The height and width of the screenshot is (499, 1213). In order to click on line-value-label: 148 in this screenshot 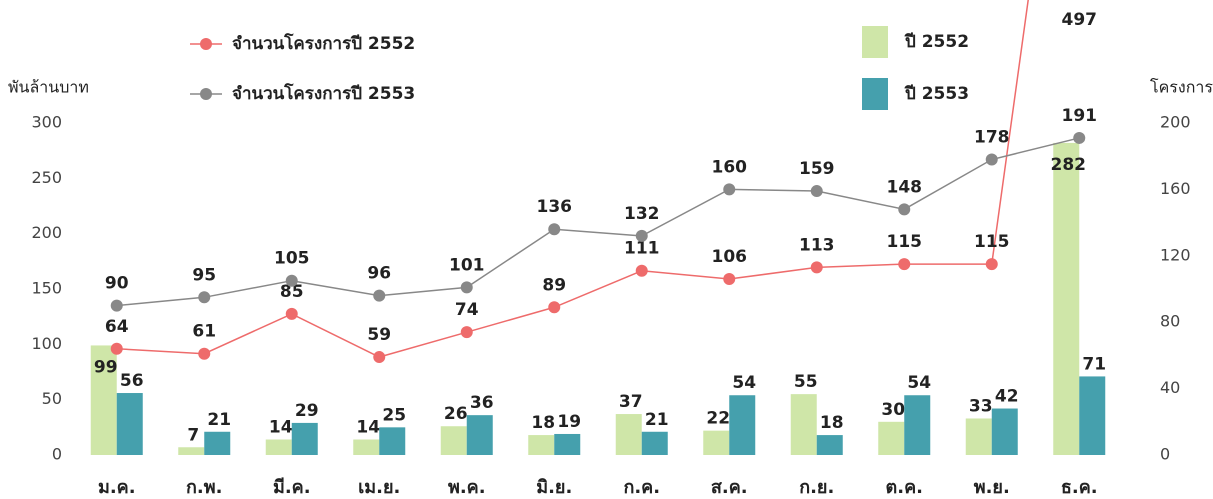, I will do `click(905, 187)`.